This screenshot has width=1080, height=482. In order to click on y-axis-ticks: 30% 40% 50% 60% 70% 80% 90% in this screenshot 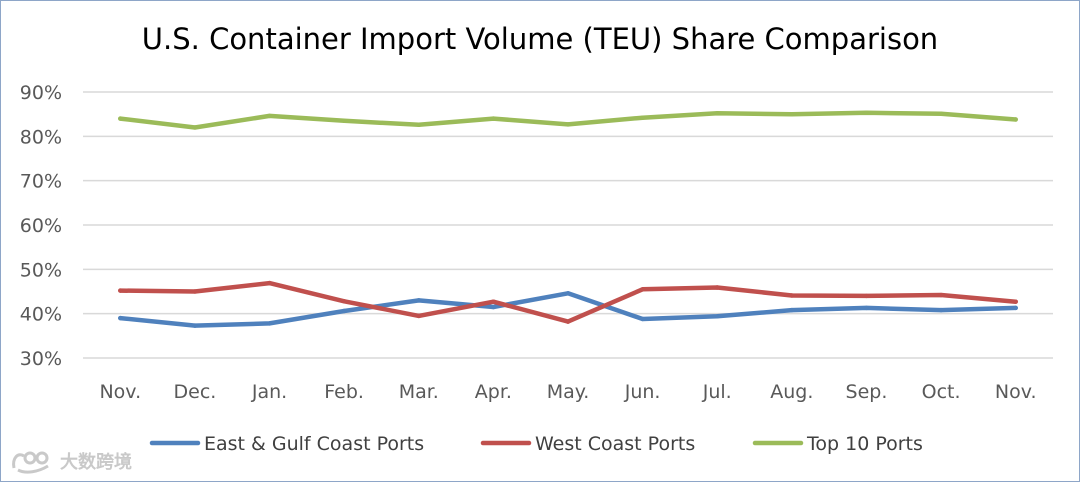, I will do `click(41, 226)`.